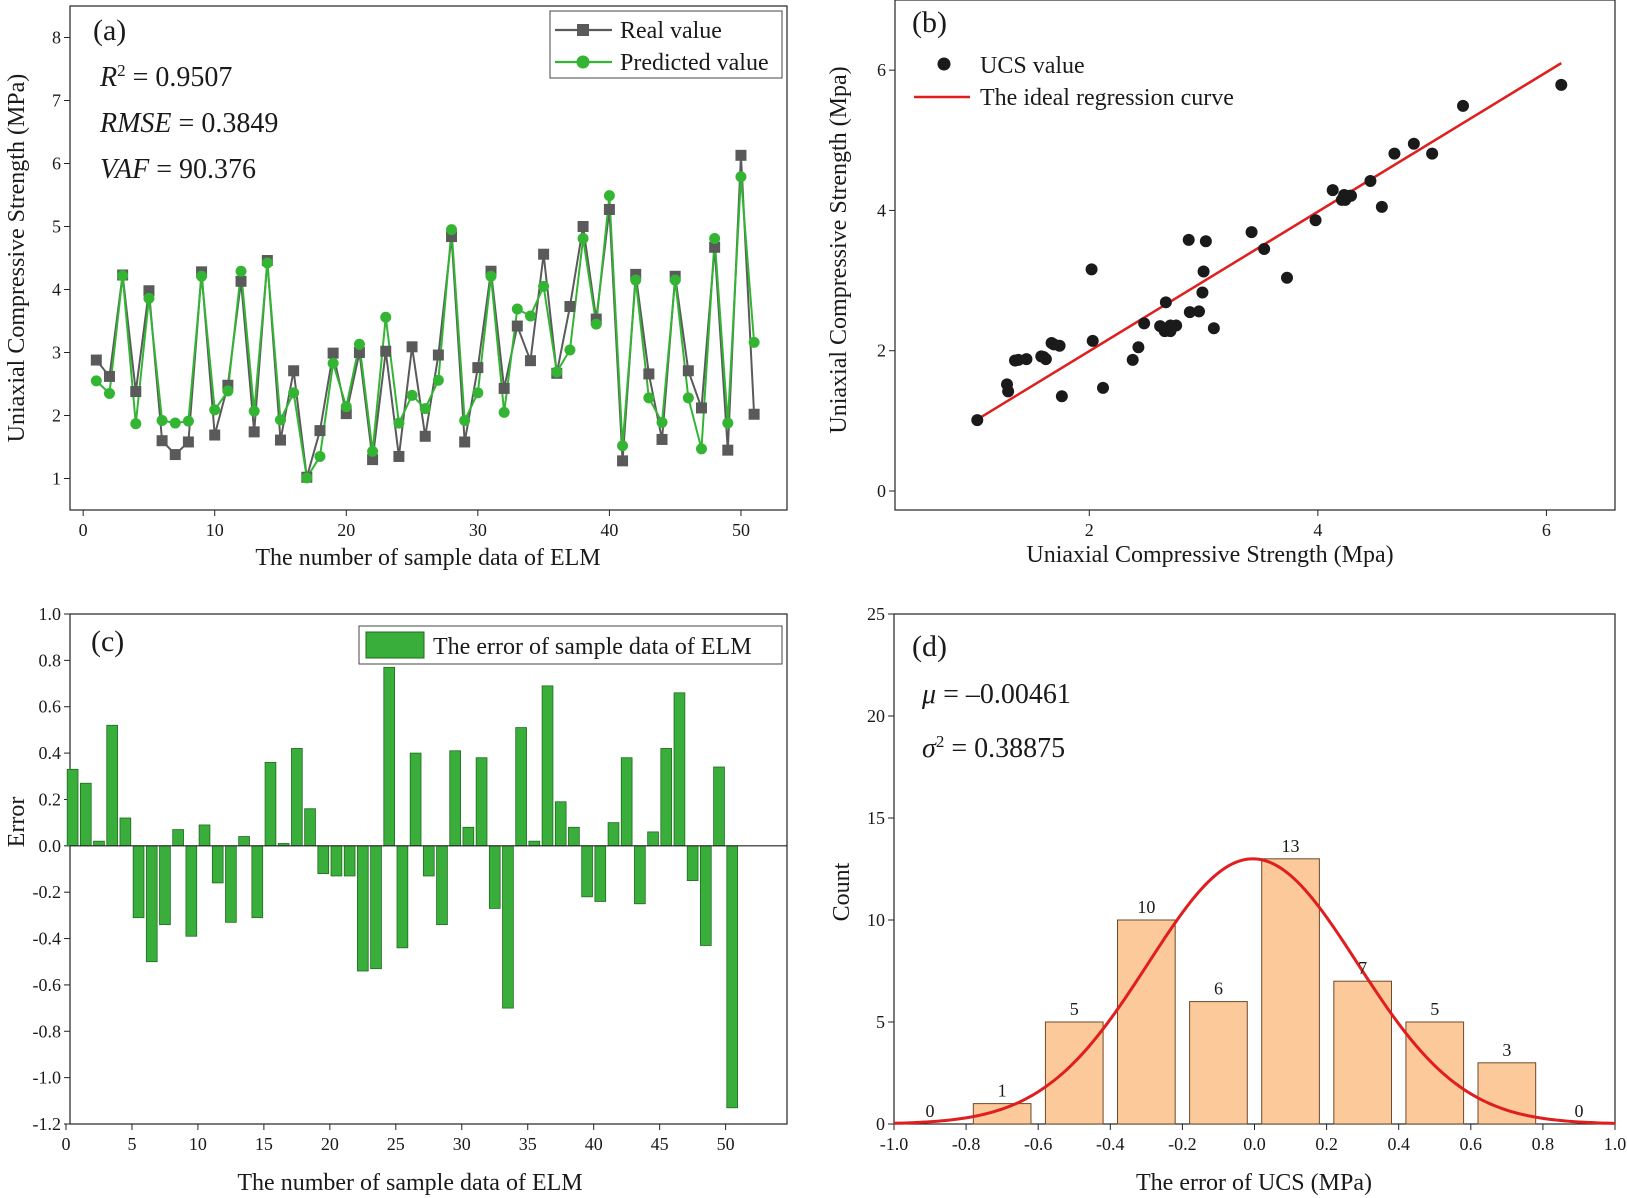 The height and width of the screenshot is (1198, 1627). Describe the element at coordinates (47, 985) in the screenshot. I see `y-tick-label: -0.6` at that location.